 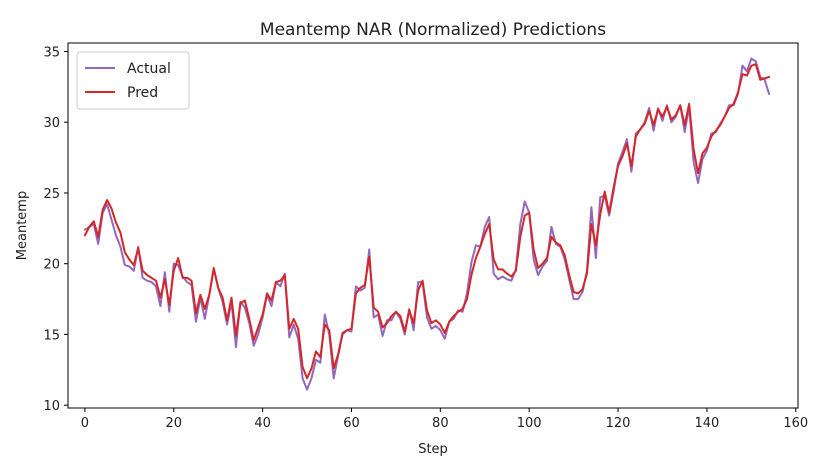 What do you see at coordinates (440, 423) in the screenshot?
I see `x-tick-label: 80` at bounding box center [440, 423].